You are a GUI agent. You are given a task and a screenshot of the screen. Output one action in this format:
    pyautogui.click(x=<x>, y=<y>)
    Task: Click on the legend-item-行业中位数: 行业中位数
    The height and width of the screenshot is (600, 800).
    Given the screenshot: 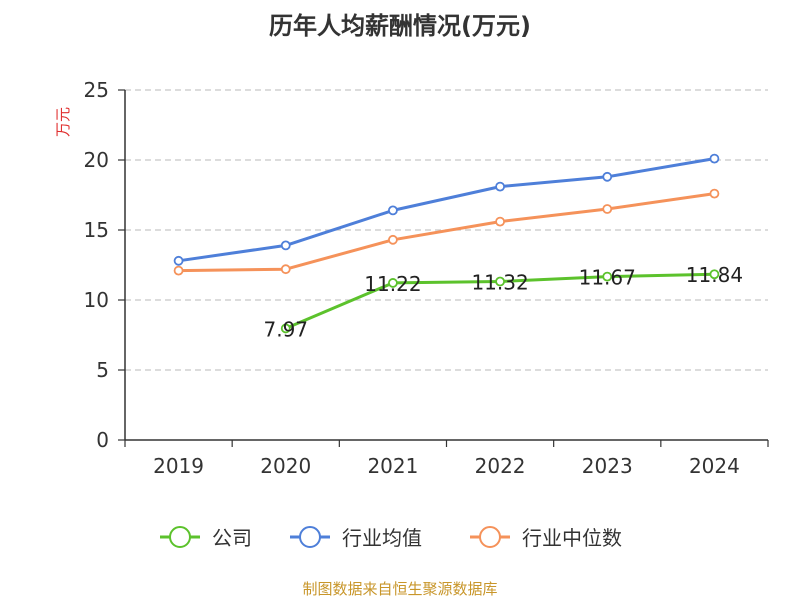 What is the action you would take?
    pyautogui.click(x=546, y=538)
    